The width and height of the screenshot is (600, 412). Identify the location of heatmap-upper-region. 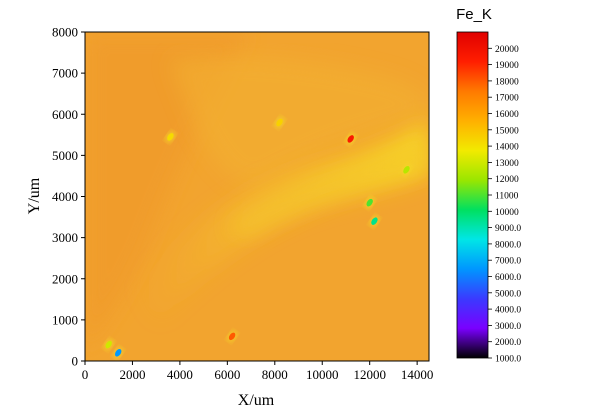
(299, 120).